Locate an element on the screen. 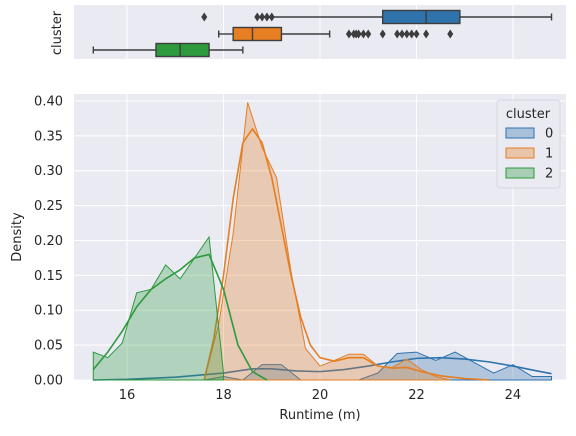  y-tick-label: 0.00 is located at coordinates (48, 381).